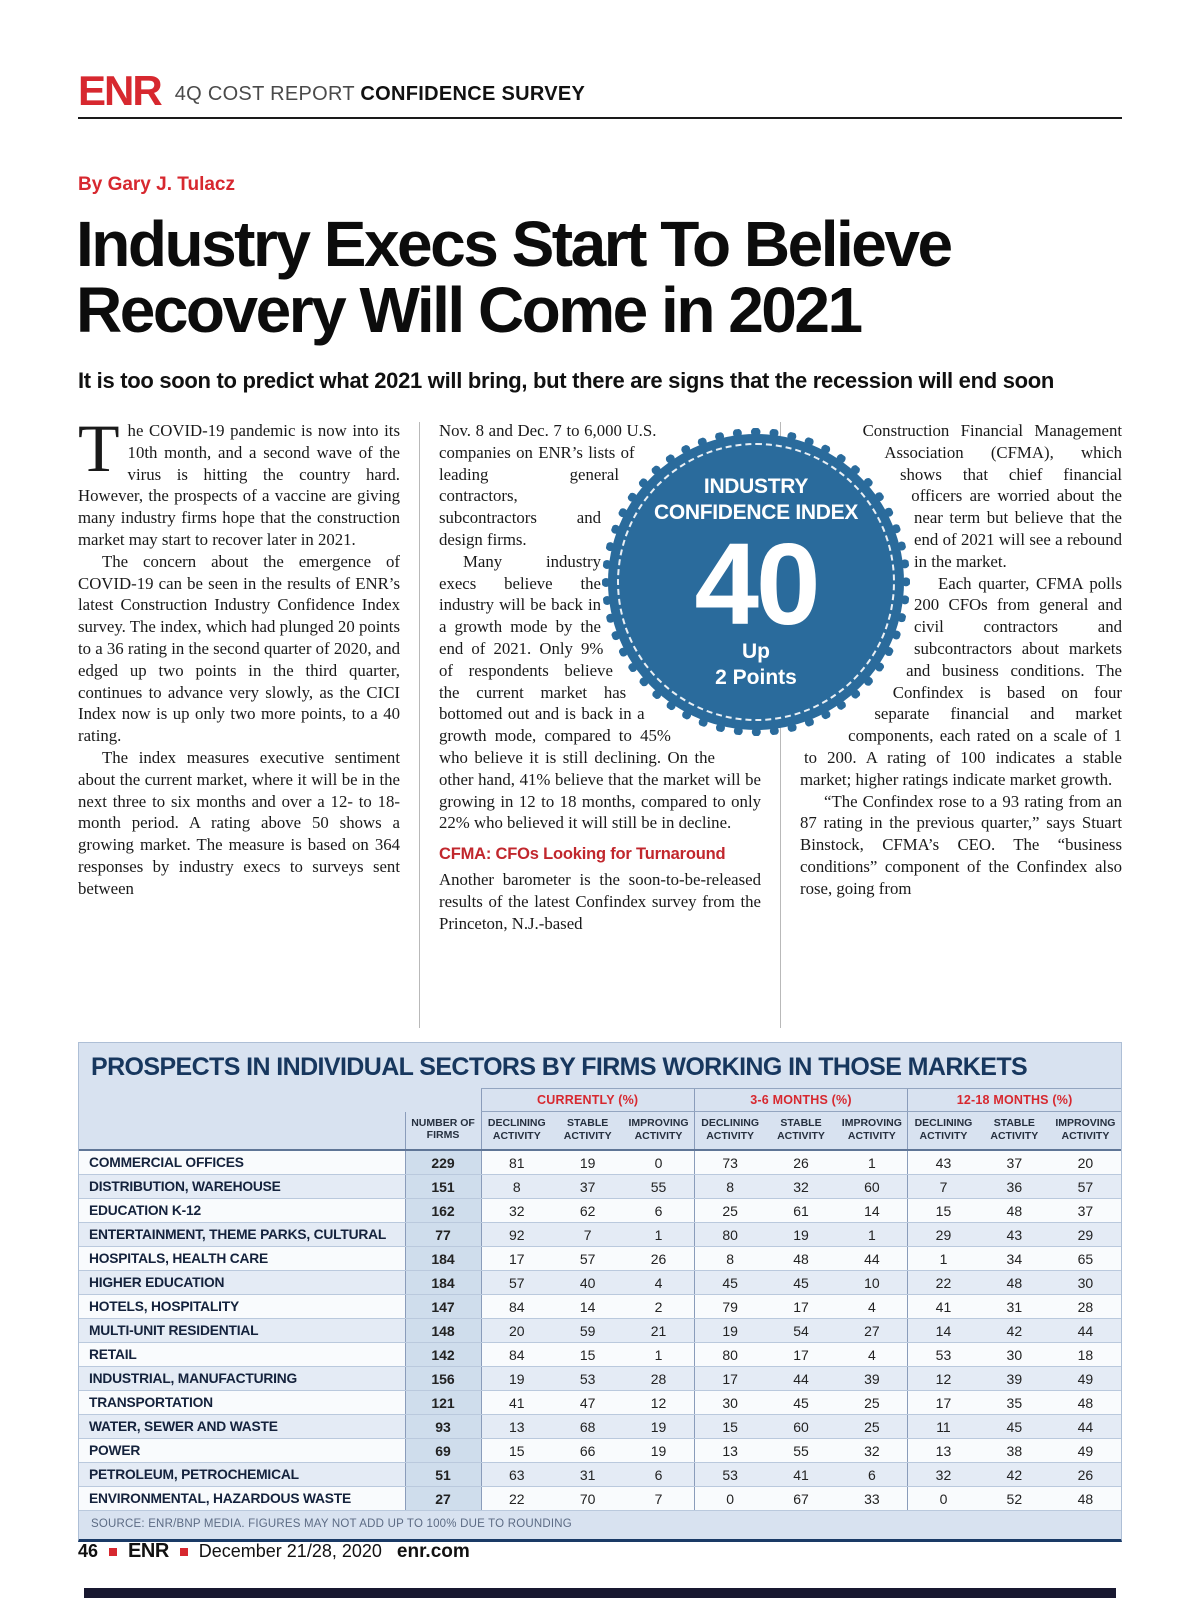 The width and height of the screenshot is (1200, 1600). What do you see at coordinates (872, 1283) in the screenshot?
I see `value-cell: 10` at bounding box center [872, 1283].